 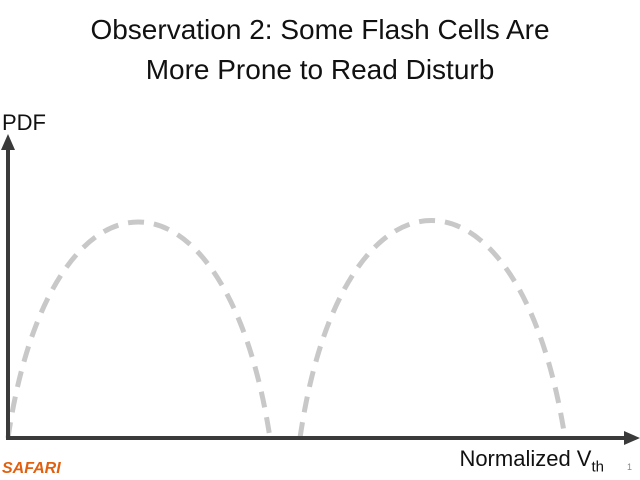 I want to click on y-axis-label: PDF, so click(x=24, y=122).